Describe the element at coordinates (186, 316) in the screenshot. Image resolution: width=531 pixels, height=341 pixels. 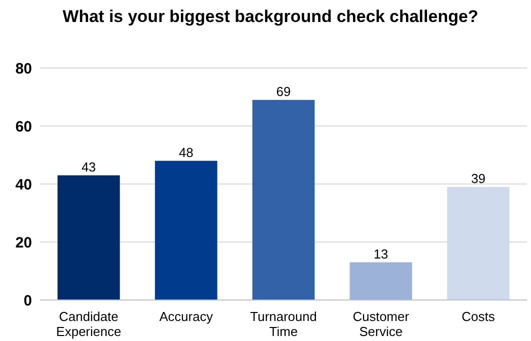
I see `x-tick-label: Accuracy` at that location.